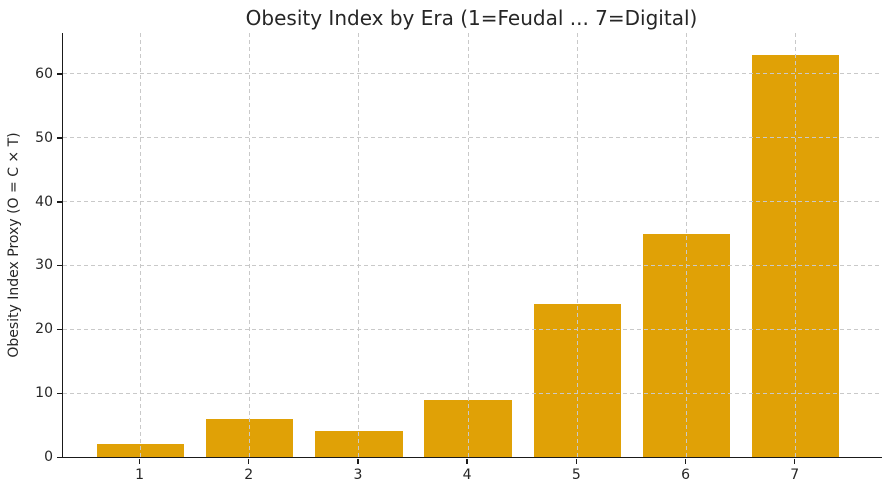  I want to click on x-tick-label: 2, so click(249, 474).